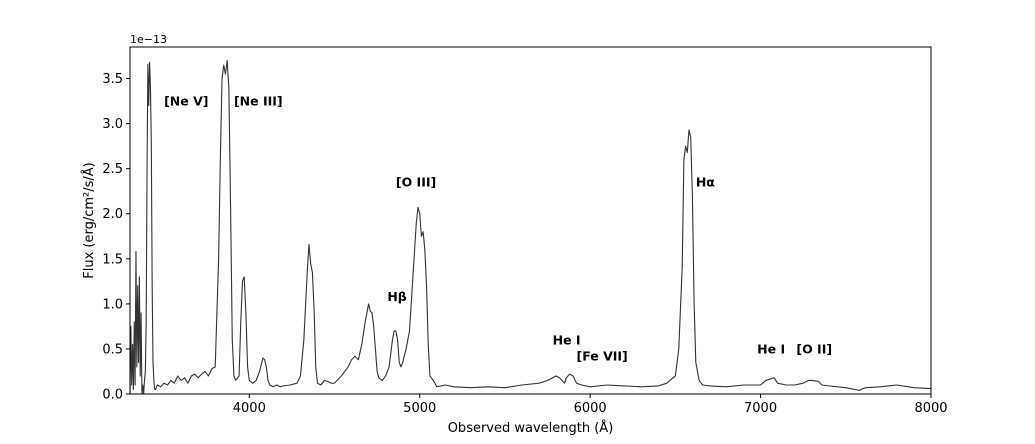 Image resolution: width=1035 pixels, height=444 pixels. I want to click on x-tick-label: 8000, so click(930, 408).